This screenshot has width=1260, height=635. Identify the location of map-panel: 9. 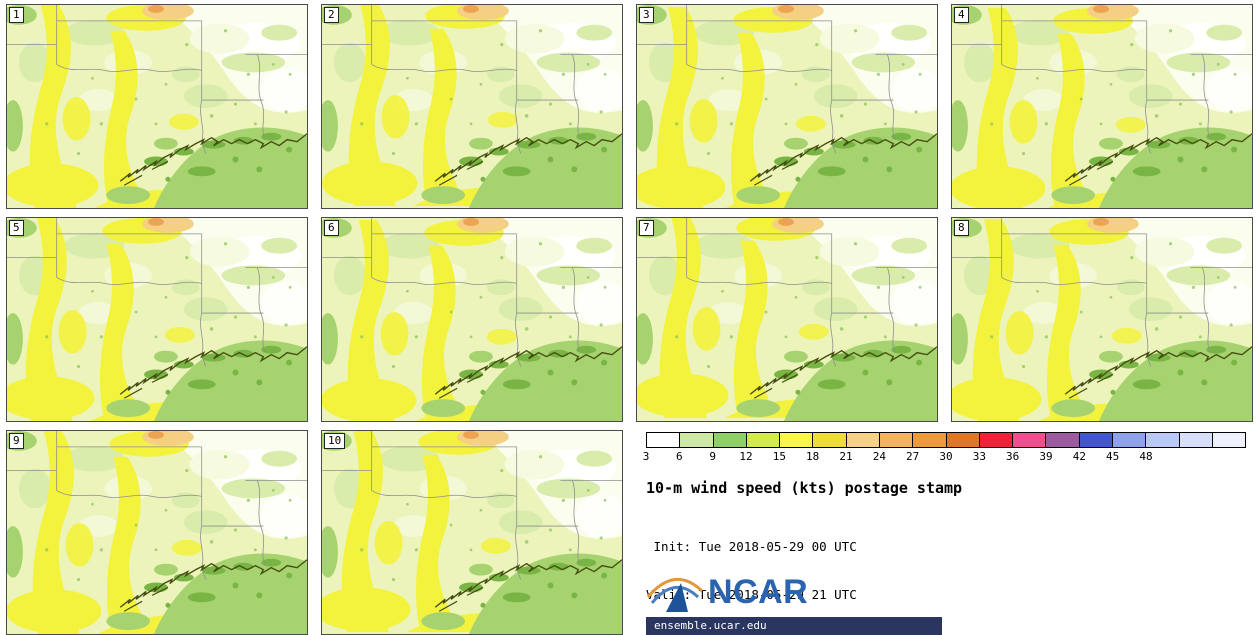
(157, 532).